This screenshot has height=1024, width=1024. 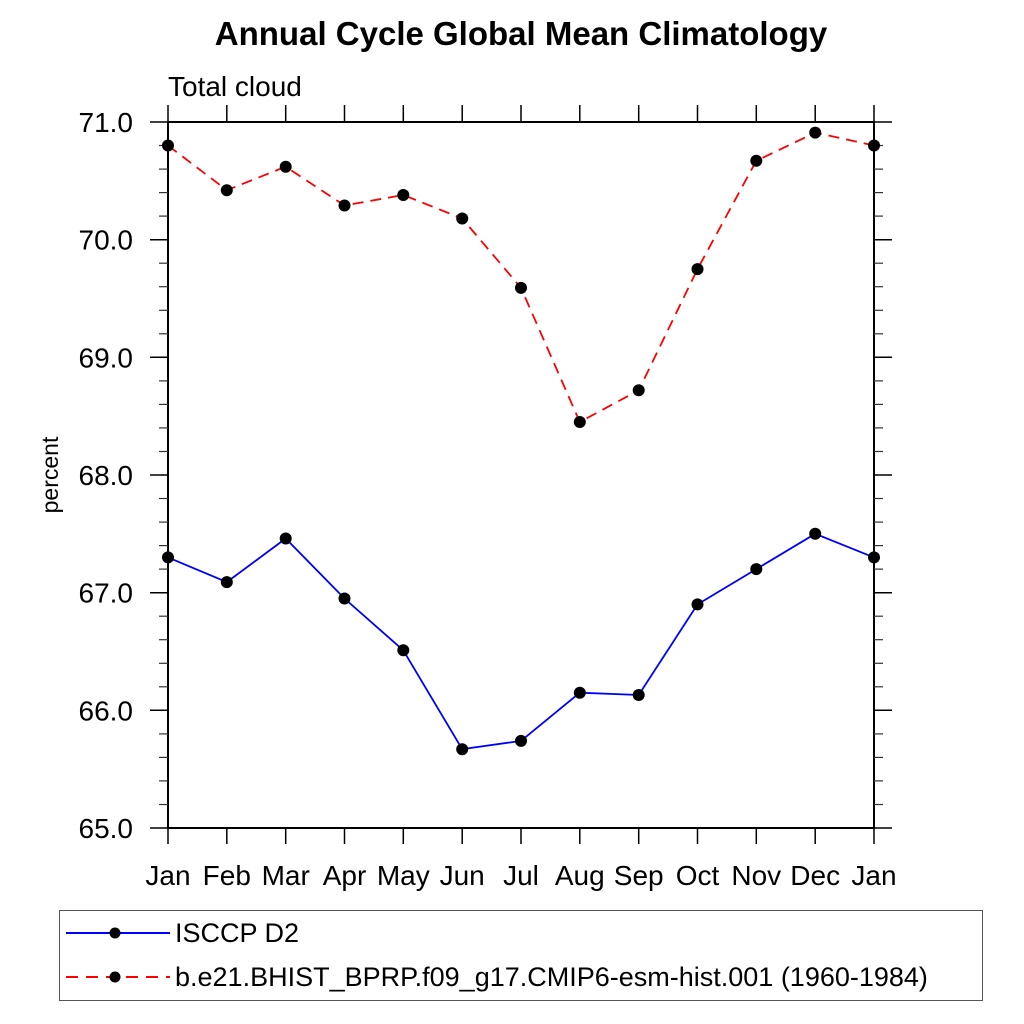 I want to click on svg-text: 71.0, so click(x=106, y=122).